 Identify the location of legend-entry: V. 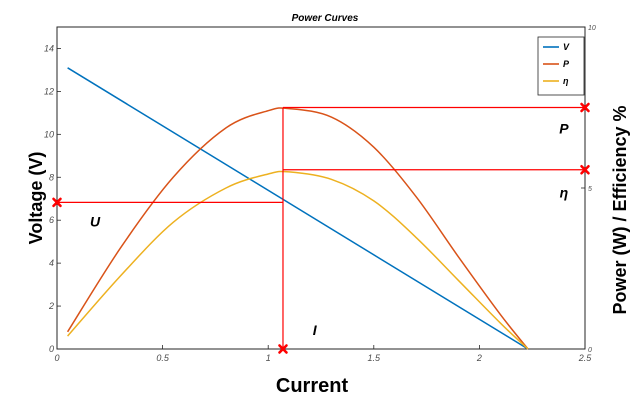
(566, 47).